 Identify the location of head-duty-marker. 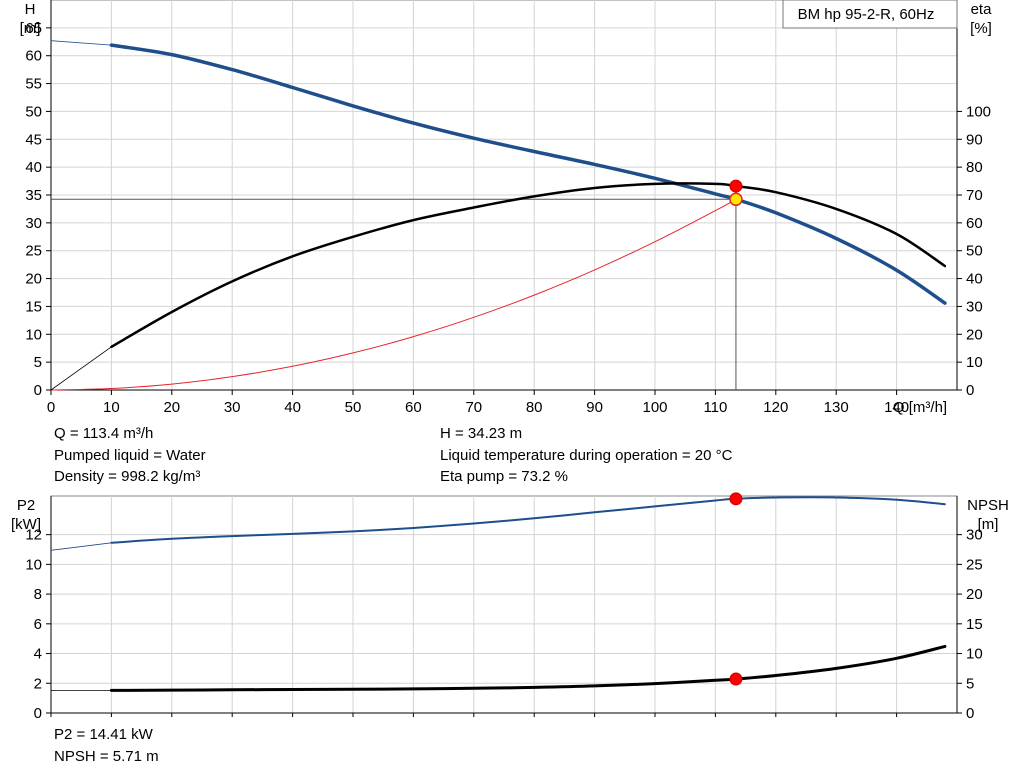
(736, 199).